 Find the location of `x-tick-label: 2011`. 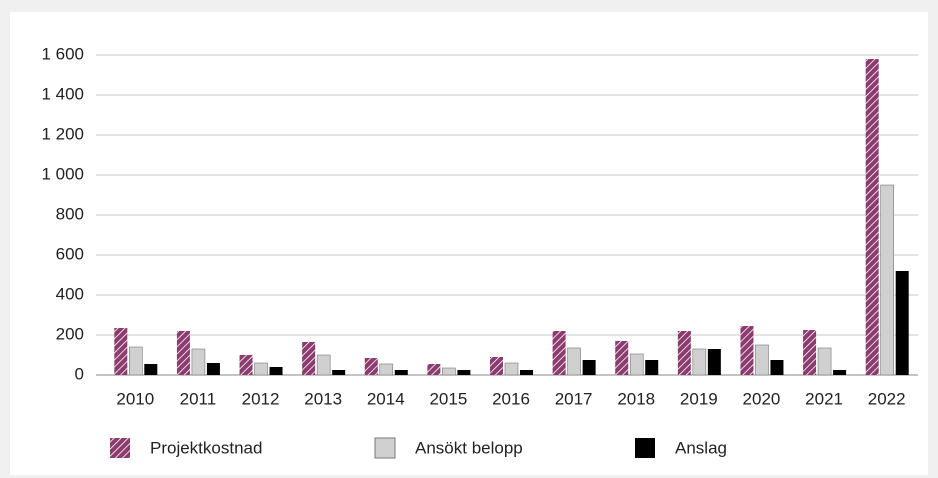

x-tick-label: 2011 is located at coordinates (198, 398).